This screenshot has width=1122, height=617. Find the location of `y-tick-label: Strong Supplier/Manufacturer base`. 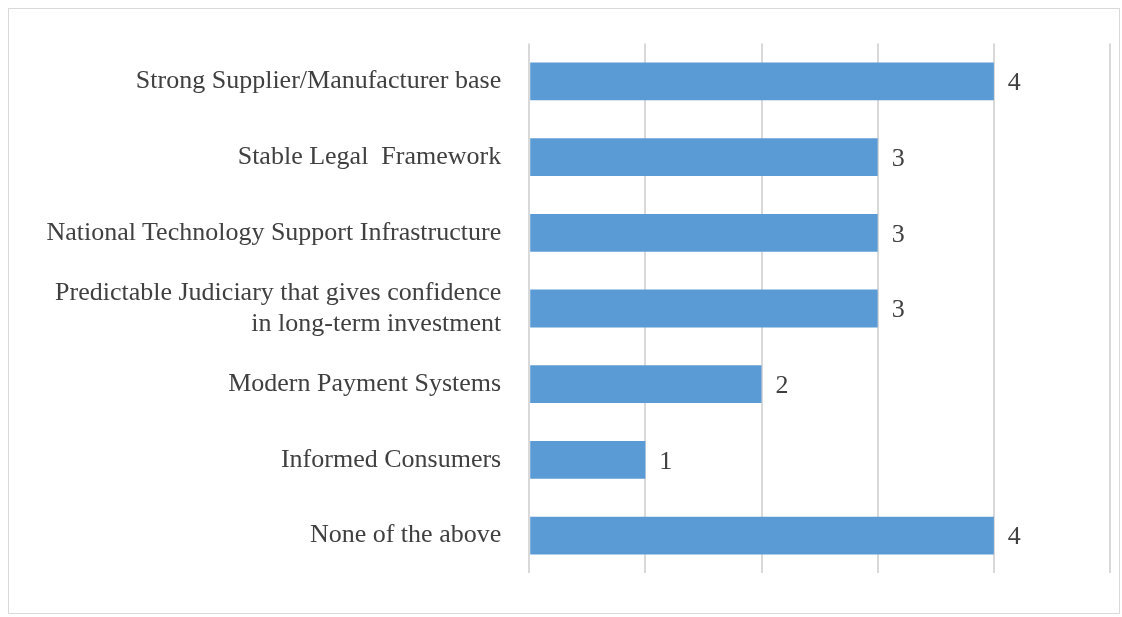

y-tick-label: Strong Supplier/Manufacturer base is located at coordinates (318, 80).